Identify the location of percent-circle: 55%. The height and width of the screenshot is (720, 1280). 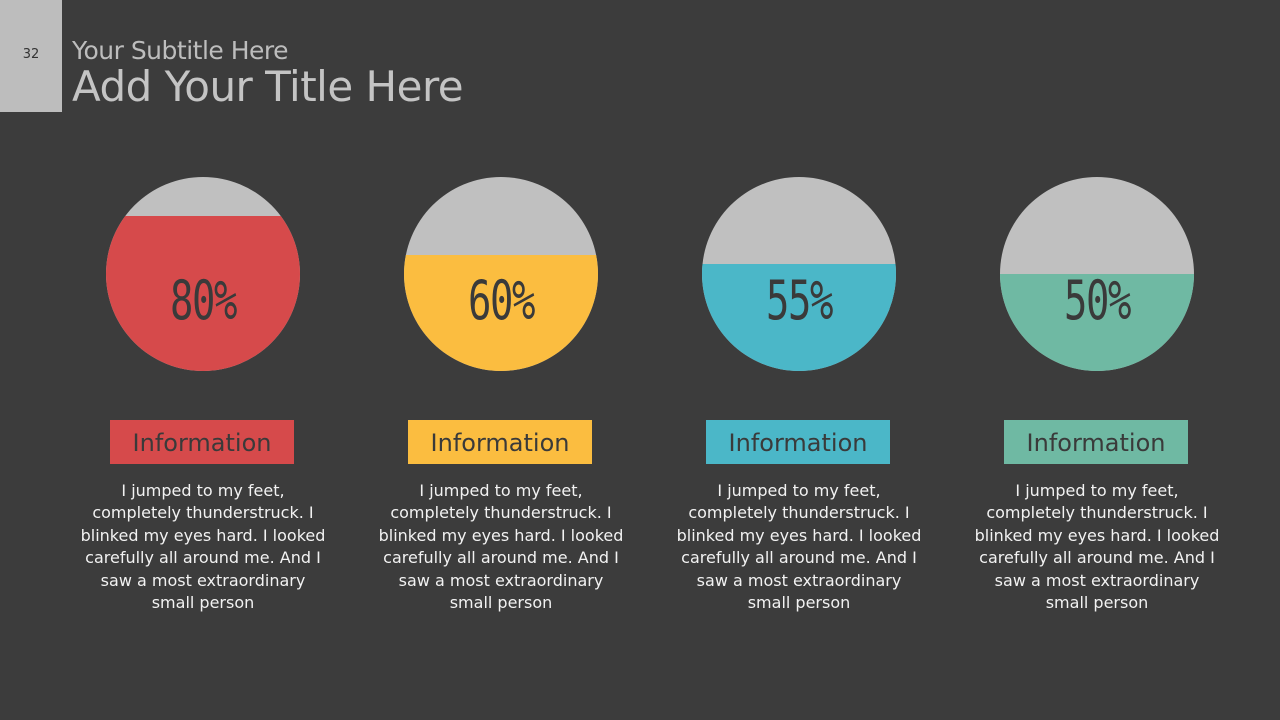
(799, 274).